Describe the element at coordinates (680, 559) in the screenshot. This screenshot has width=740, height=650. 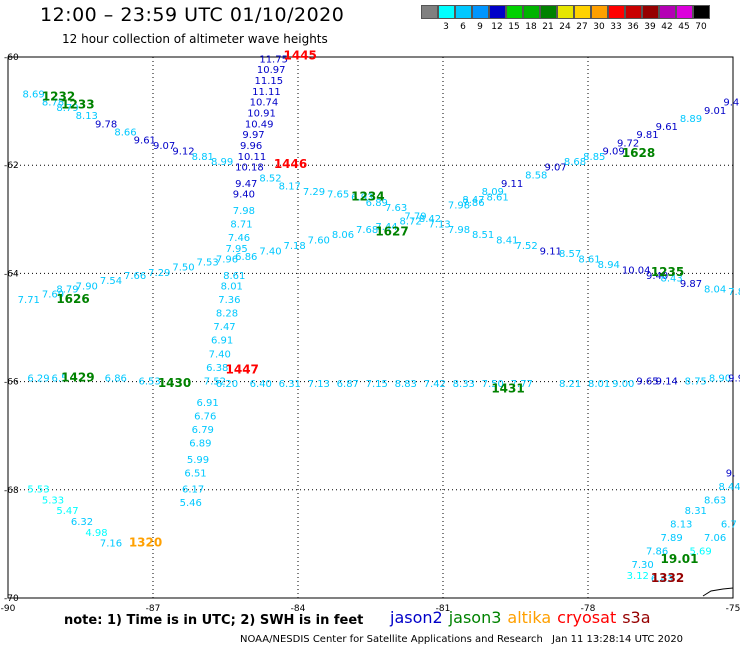
I see `pass-time-label: 19.01` at that location.